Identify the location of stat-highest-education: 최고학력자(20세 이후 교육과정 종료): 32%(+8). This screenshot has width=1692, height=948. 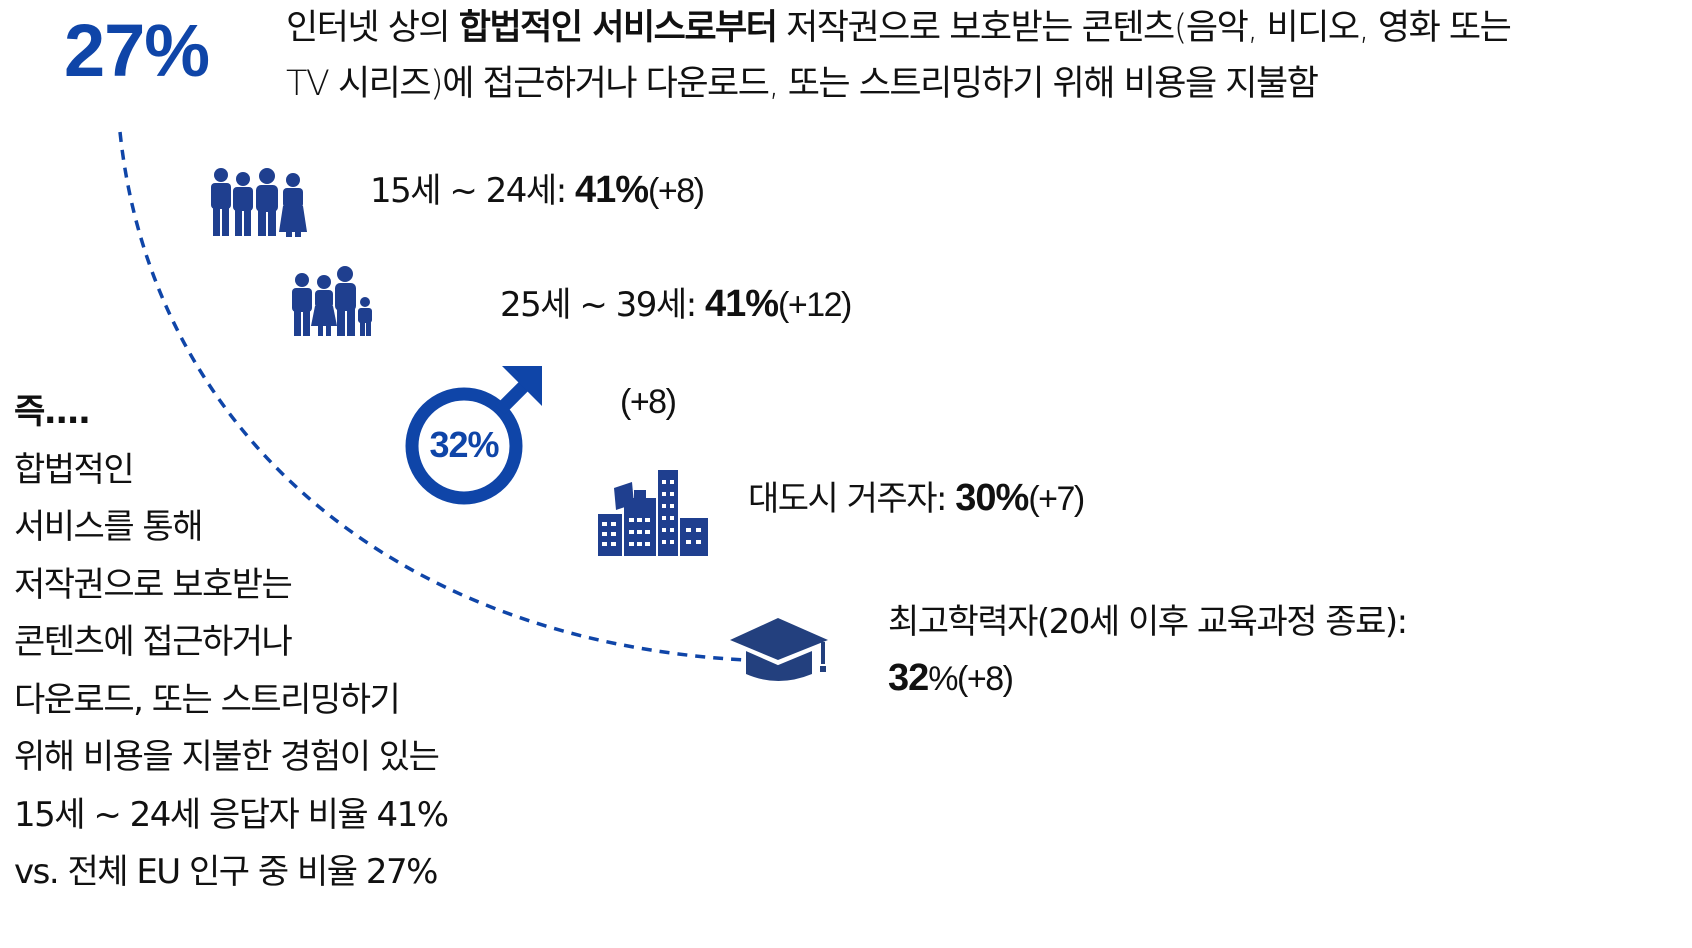
(1148, 650).